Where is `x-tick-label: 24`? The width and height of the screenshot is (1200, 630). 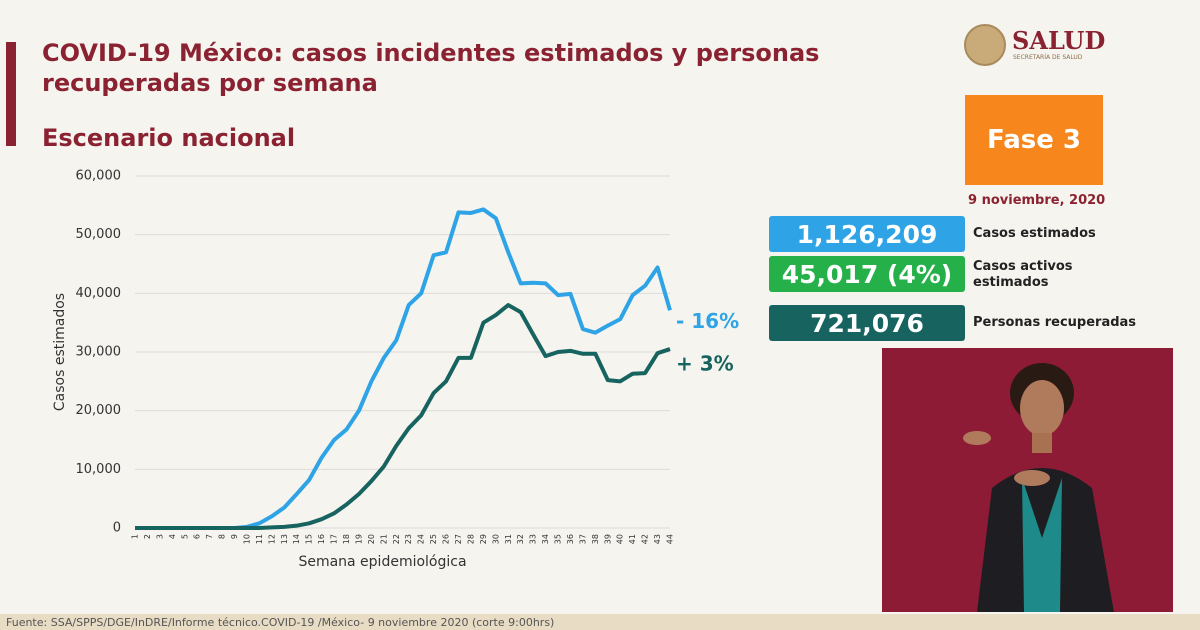 x-tick-label: 24 is located at coordinates (421, 539).